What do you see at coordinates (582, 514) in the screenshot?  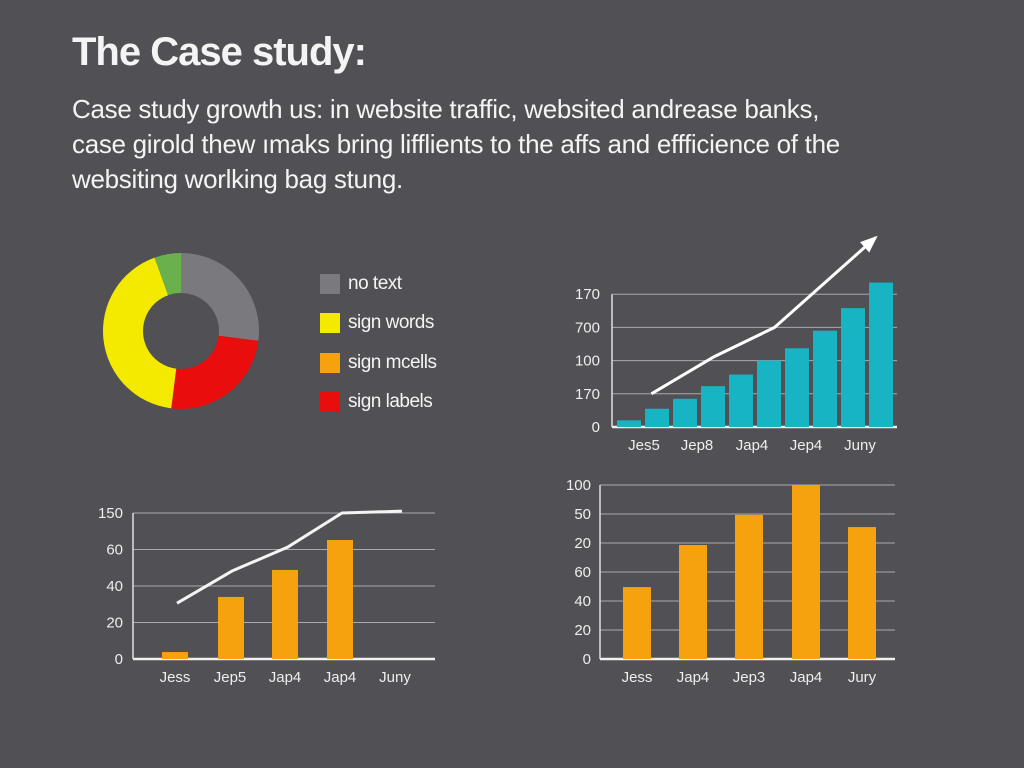 I see `y-tick-label: 50` at bounding box center [582, 514].